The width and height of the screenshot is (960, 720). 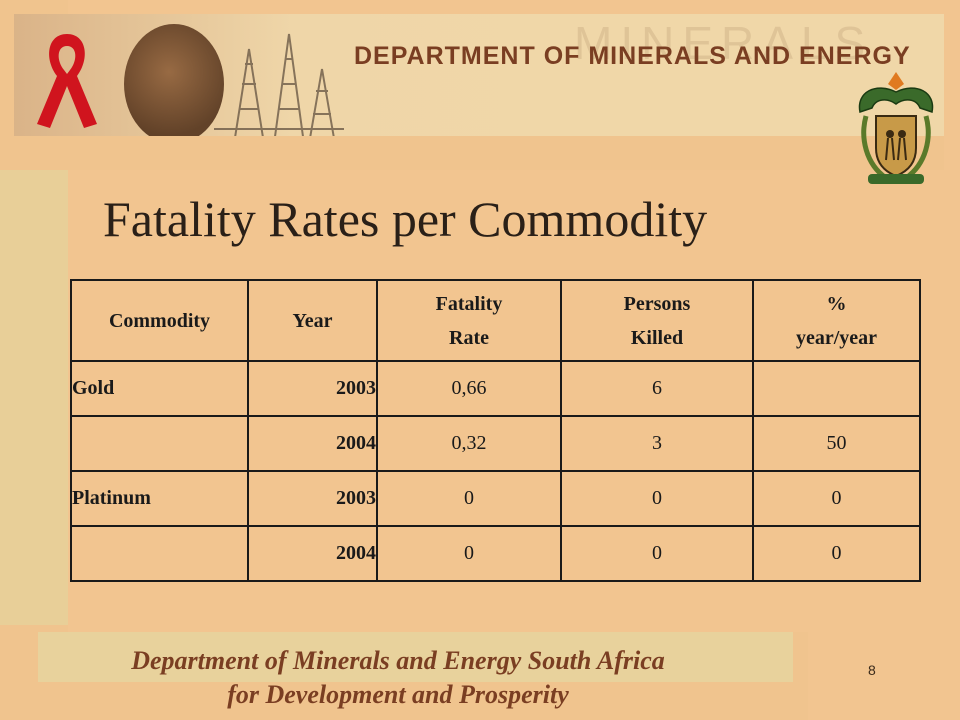 What do you see at coordinates (159, 388) in the screenshot?
I see `cell-commodity: Gold` at bounding box center [159, 388].